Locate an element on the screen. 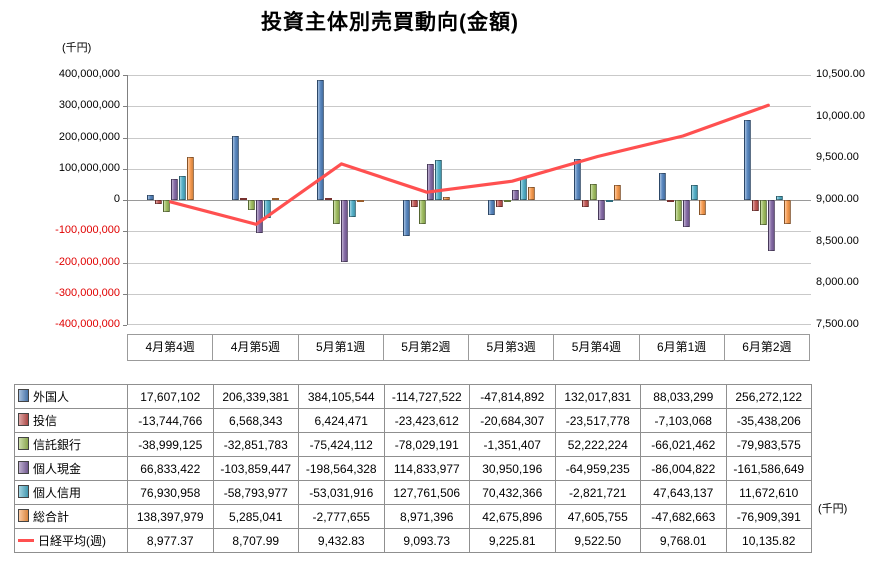 This screenshot has width=884, height=569. legend-bar-icon is located at coordinates (23, 515).